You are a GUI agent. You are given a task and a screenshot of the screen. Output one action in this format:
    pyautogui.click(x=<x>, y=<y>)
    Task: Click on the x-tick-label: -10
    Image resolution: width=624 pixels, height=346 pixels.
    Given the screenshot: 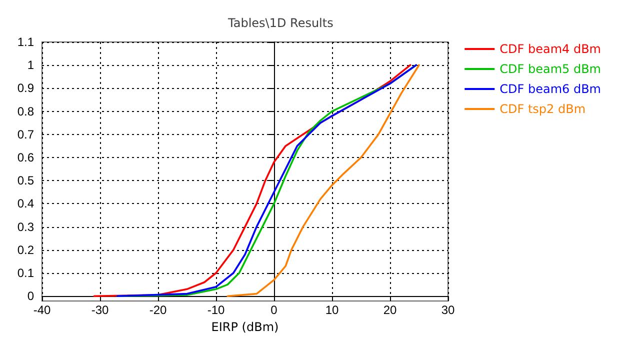 What is the action you would take?
    pyautogui.click(x=216, y=310)
    